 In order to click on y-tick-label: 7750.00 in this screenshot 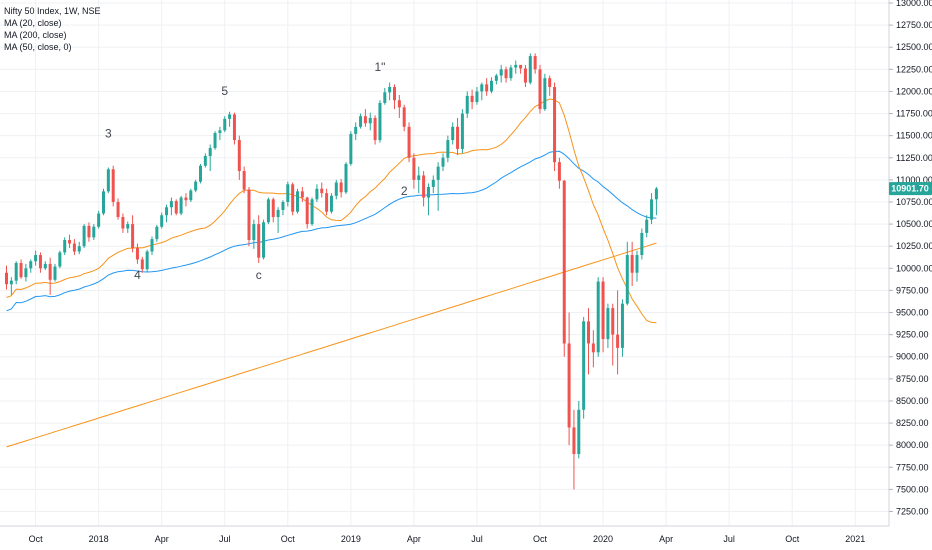, I will do `click(912, 467)`.